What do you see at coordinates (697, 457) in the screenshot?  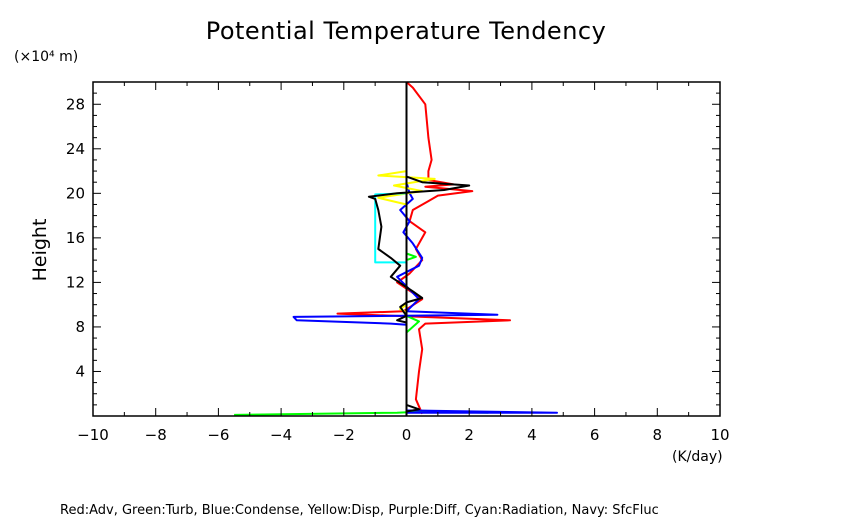 I see `x-axis-unit: (K/day)` at bounding box center [697, 457].